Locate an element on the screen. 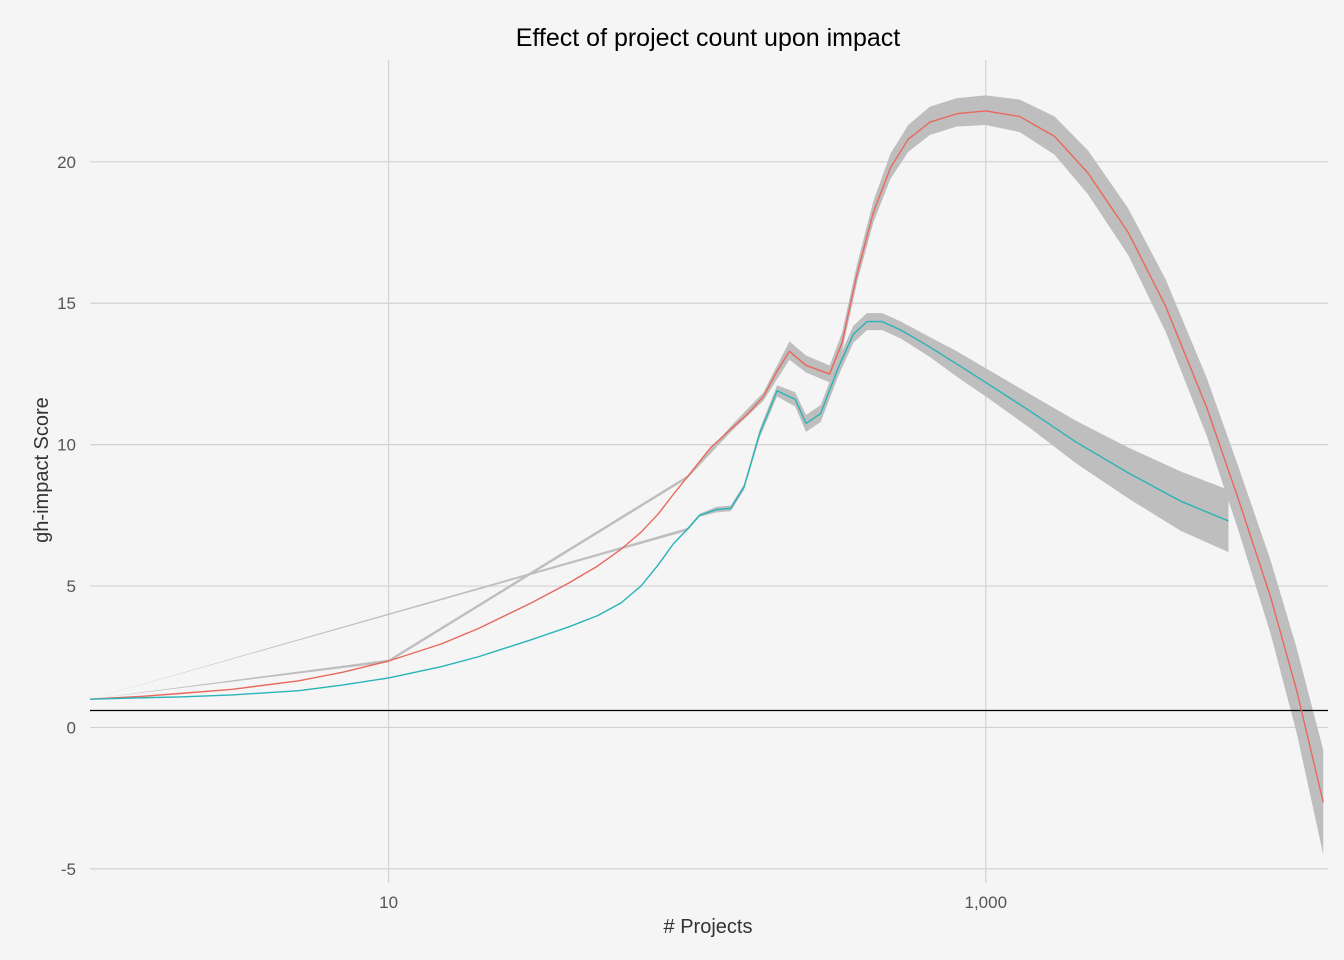 The height and width of the screenshot is (960, 1344). y-tick-label: -5 is located at coordinates (68, 869).